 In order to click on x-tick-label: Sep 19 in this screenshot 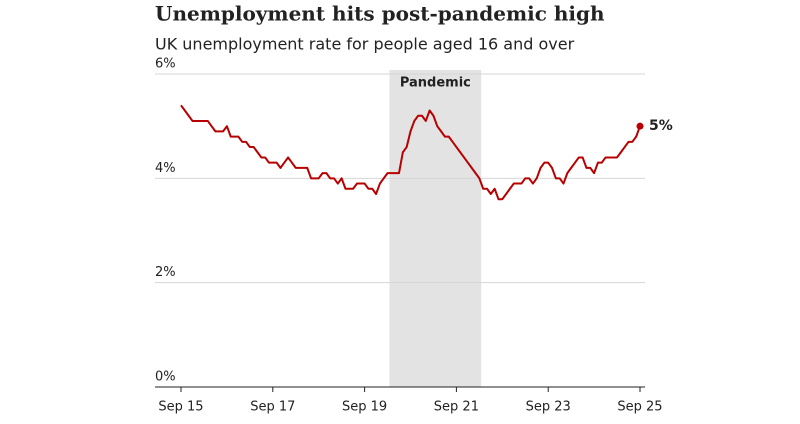, I will do `click(364, 407)`.